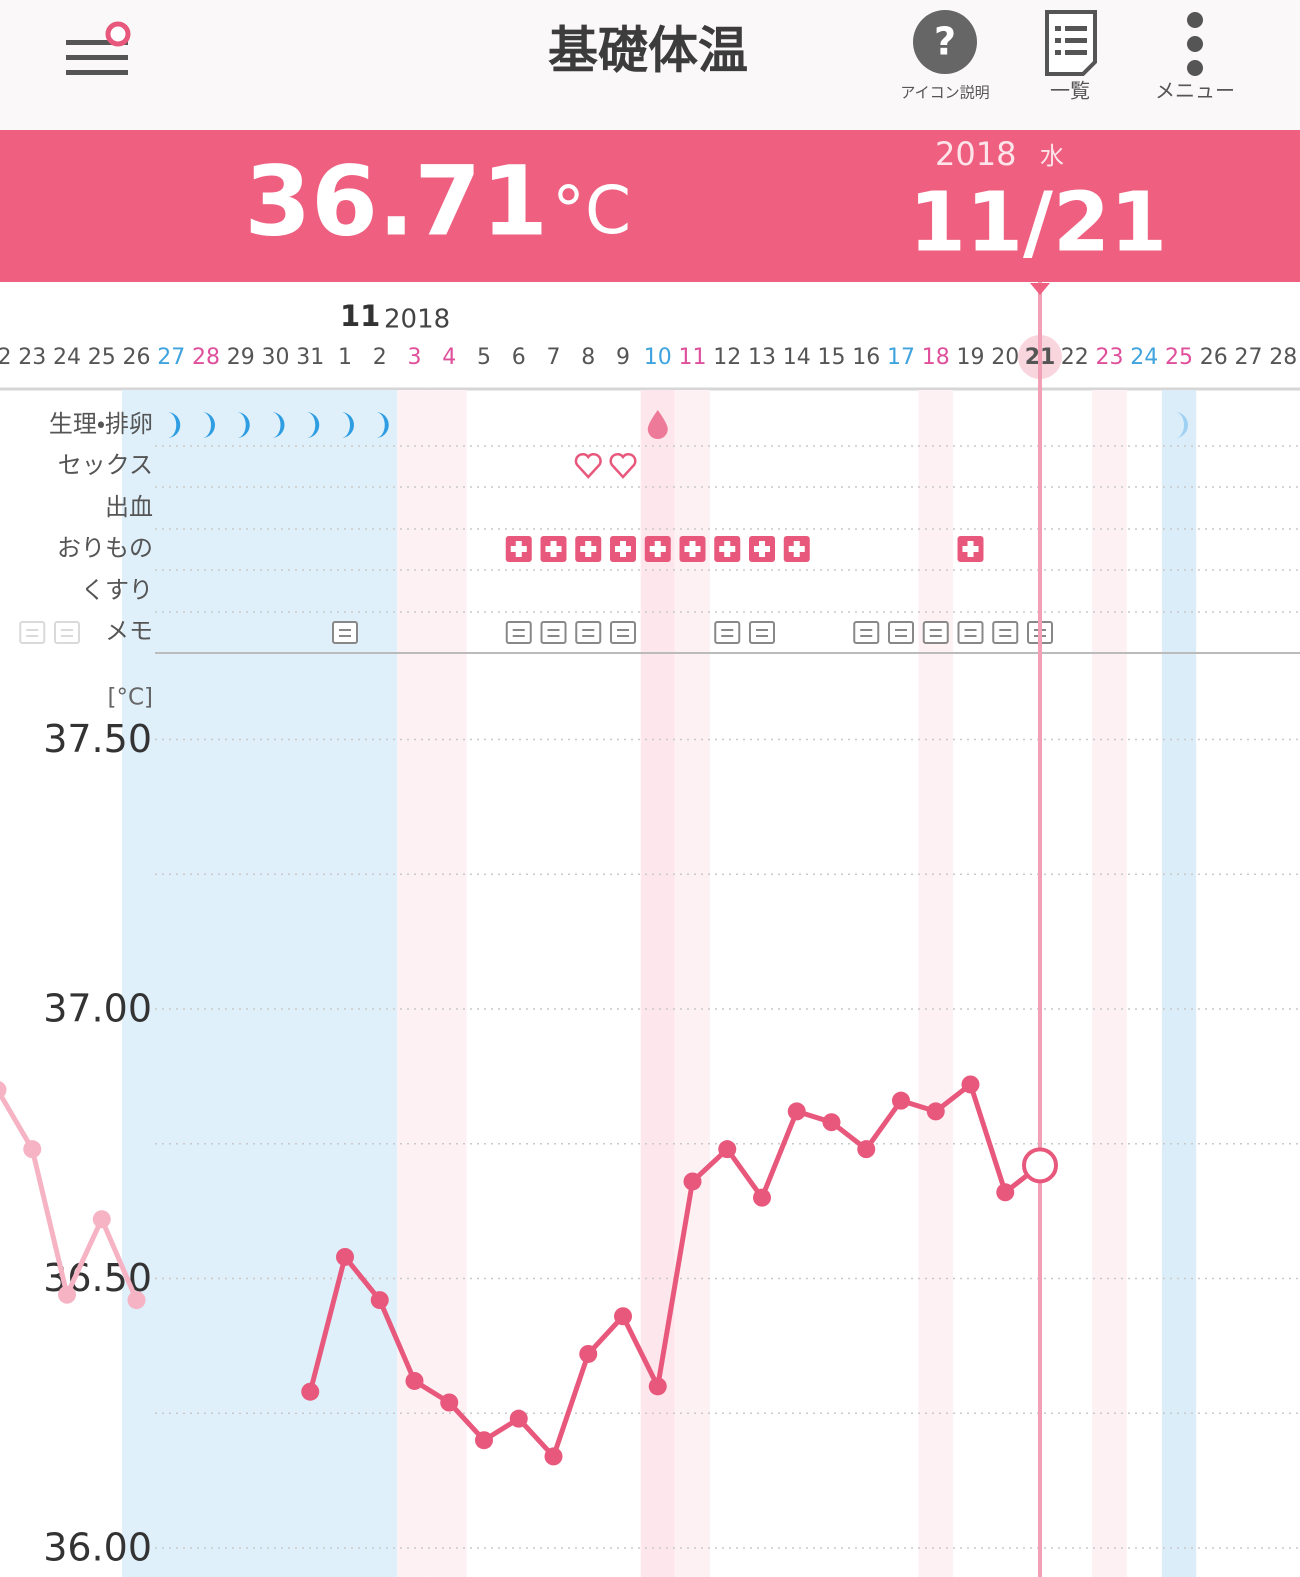  I want to click on day-label: 20, so click(1005, 357).